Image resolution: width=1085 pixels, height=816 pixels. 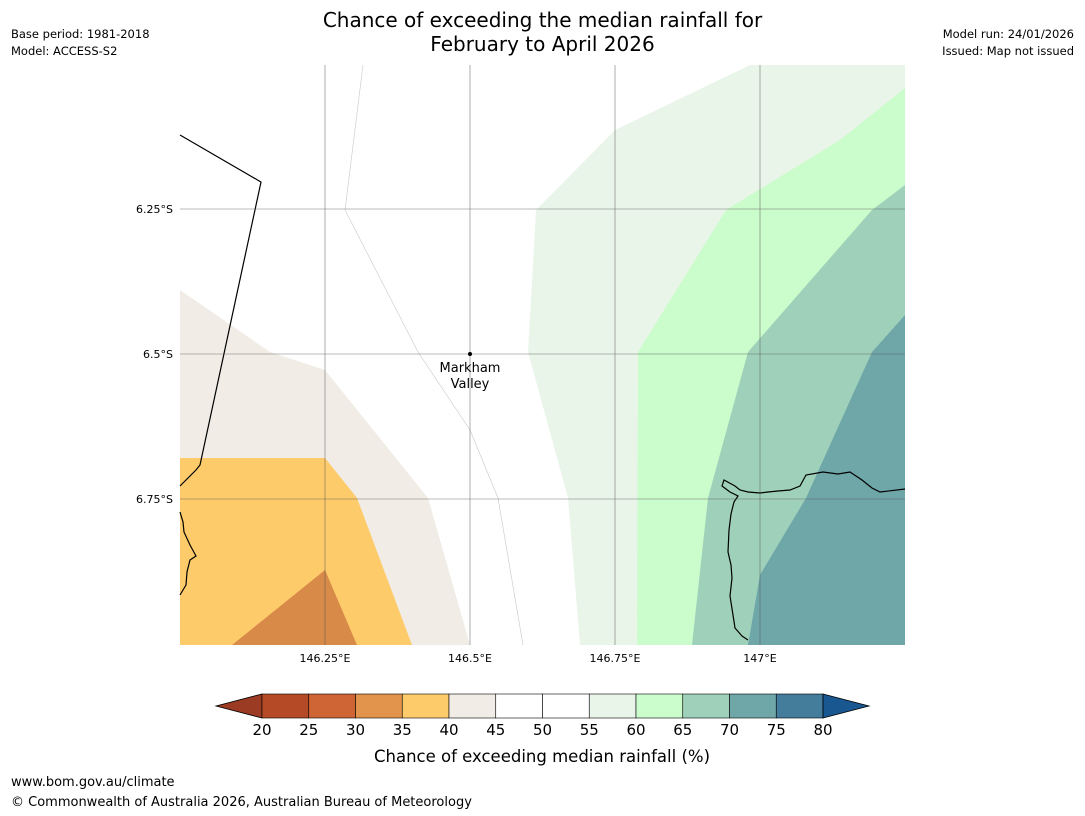 What do you see at coordinates (495, 730) in the screenshot?
I see `legend-tick-label: 45` at bounding box center [495, 730].